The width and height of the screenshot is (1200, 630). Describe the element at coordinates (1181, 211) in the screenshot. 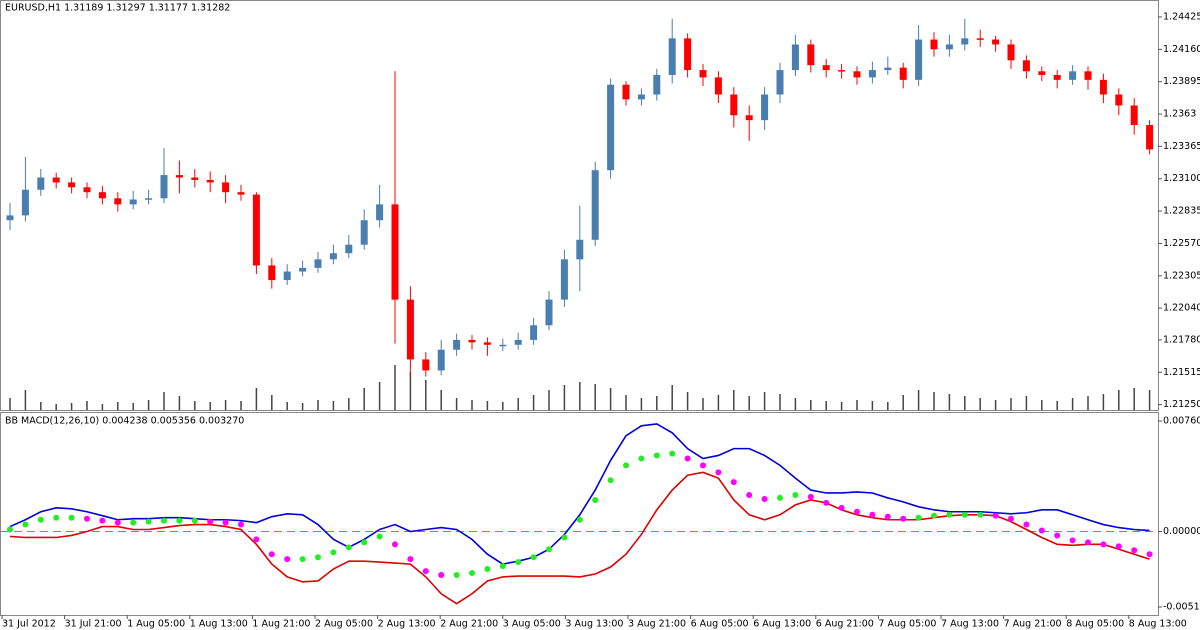

I see `y-tick-label: 1.22835` at that location.